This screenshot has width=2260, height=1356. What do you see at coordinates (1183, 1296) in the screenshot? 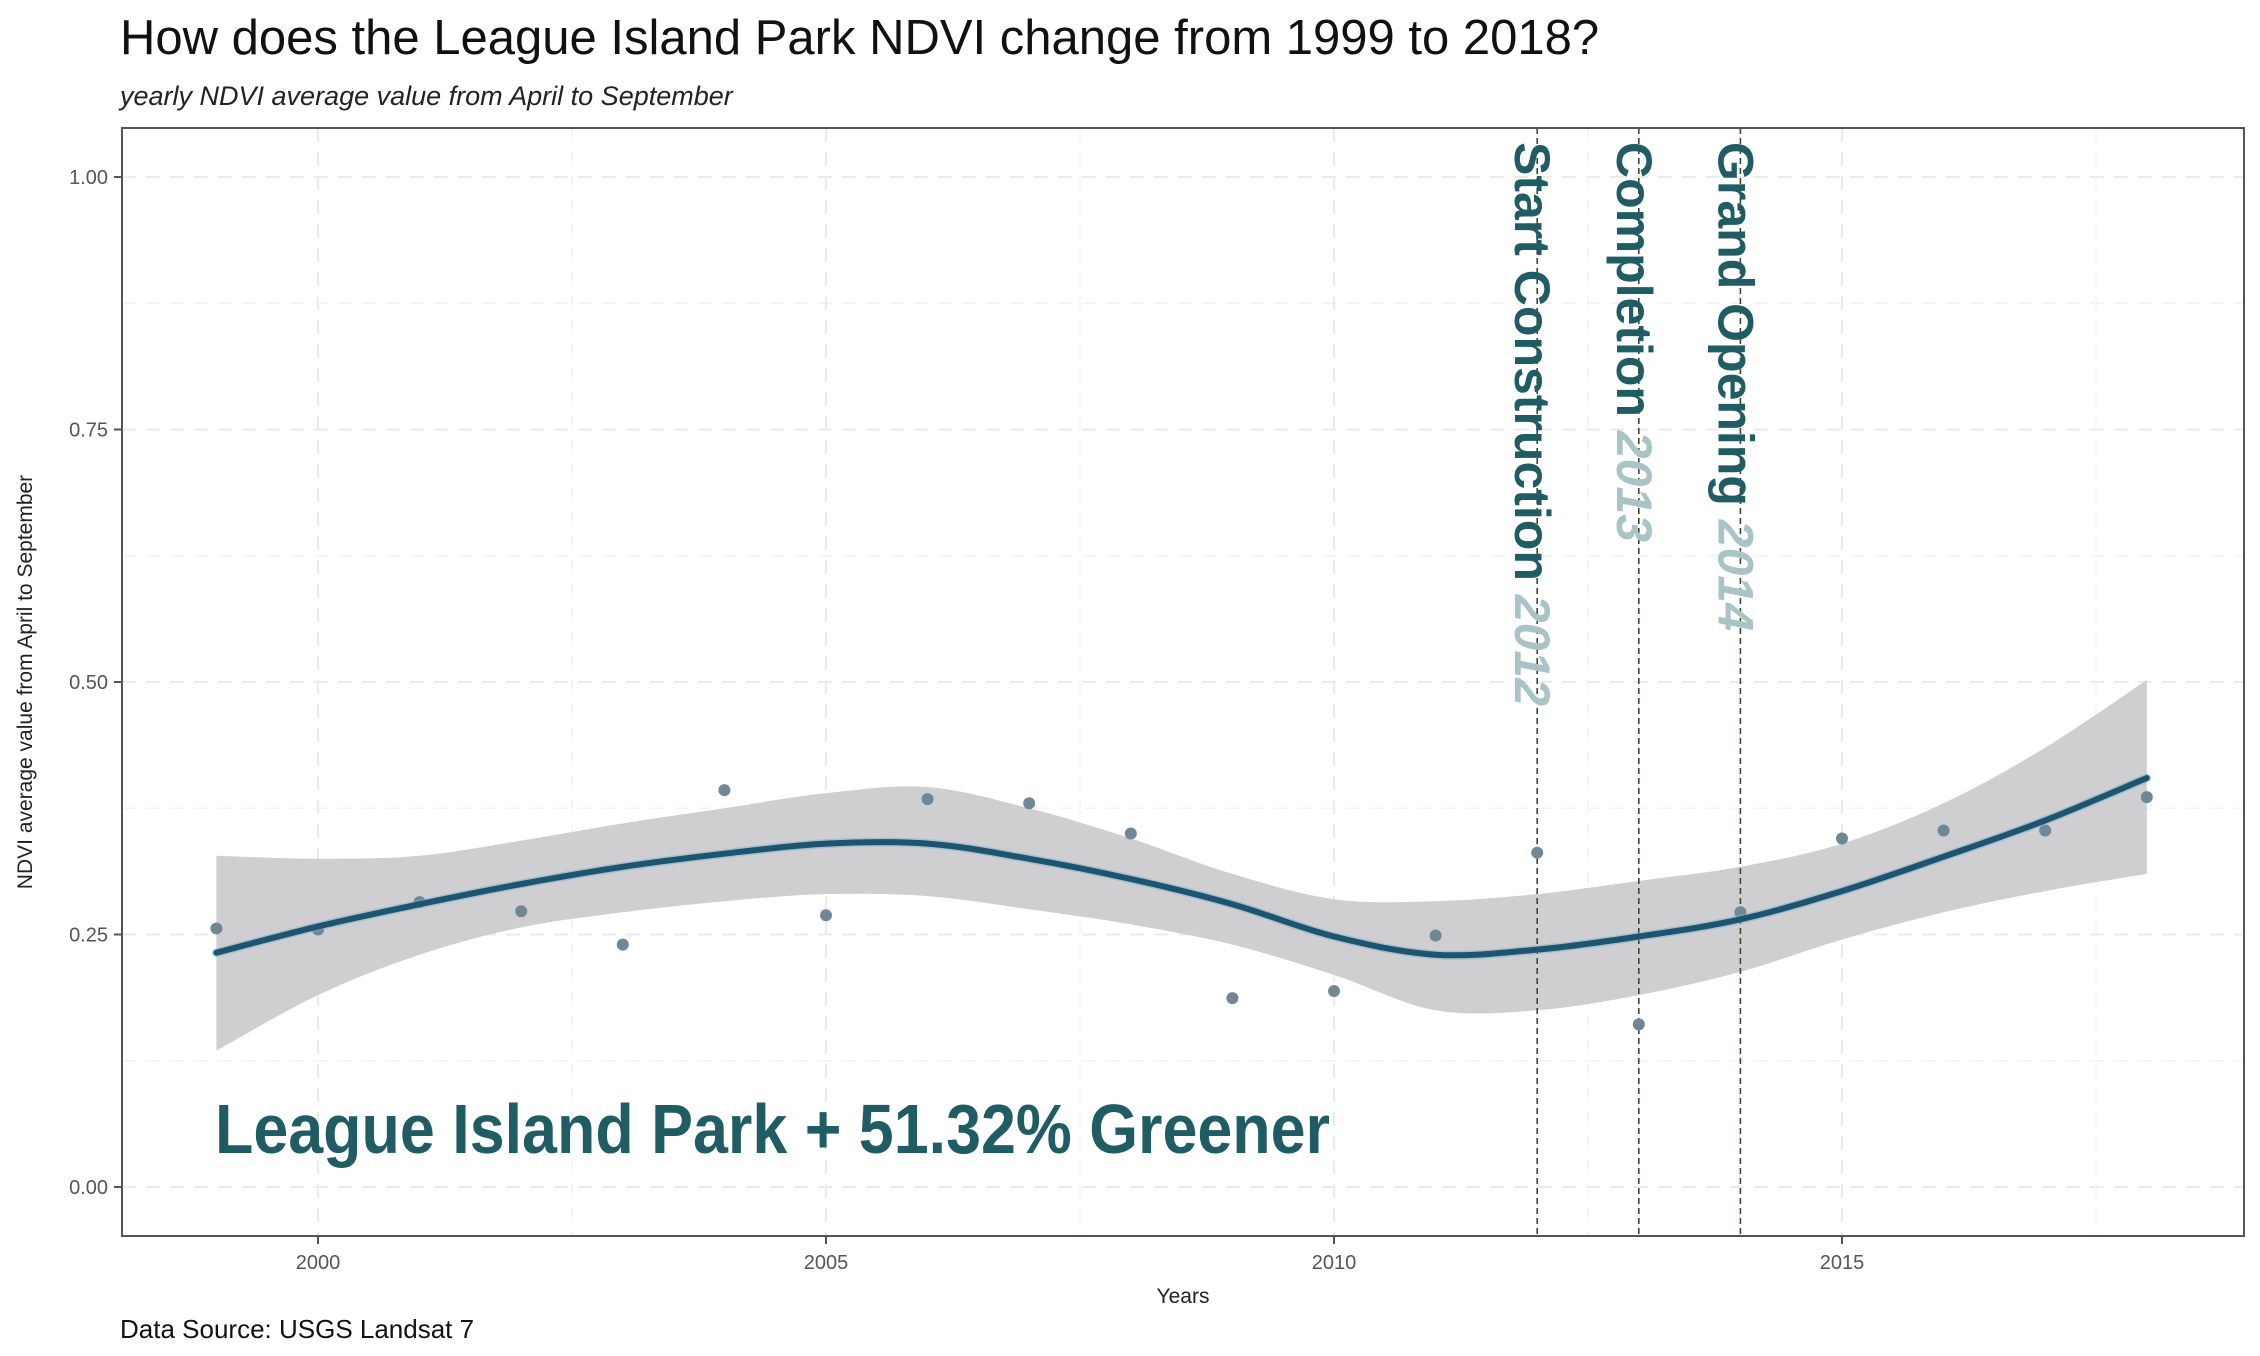
I see `x-axis-title: Years` at bounding box center [1183, 1296].